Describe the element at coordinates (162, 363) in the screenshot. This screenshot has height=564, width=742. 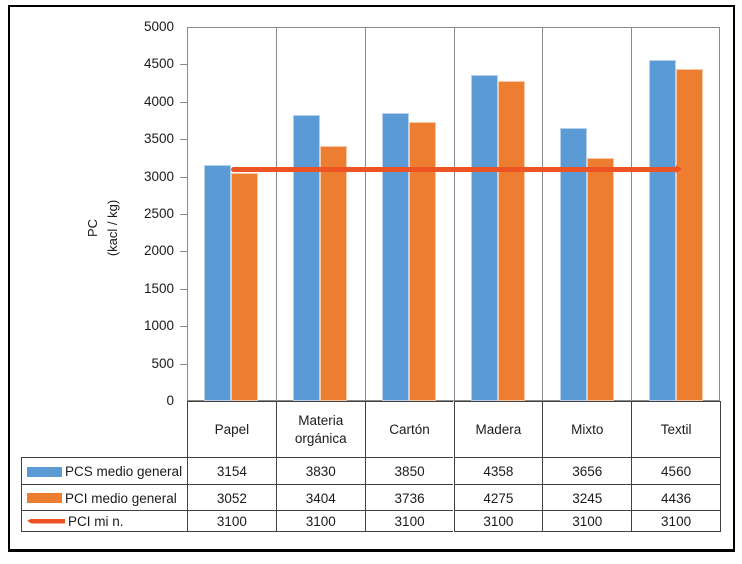
I see `y-axis-tick-label: 500` at that location.